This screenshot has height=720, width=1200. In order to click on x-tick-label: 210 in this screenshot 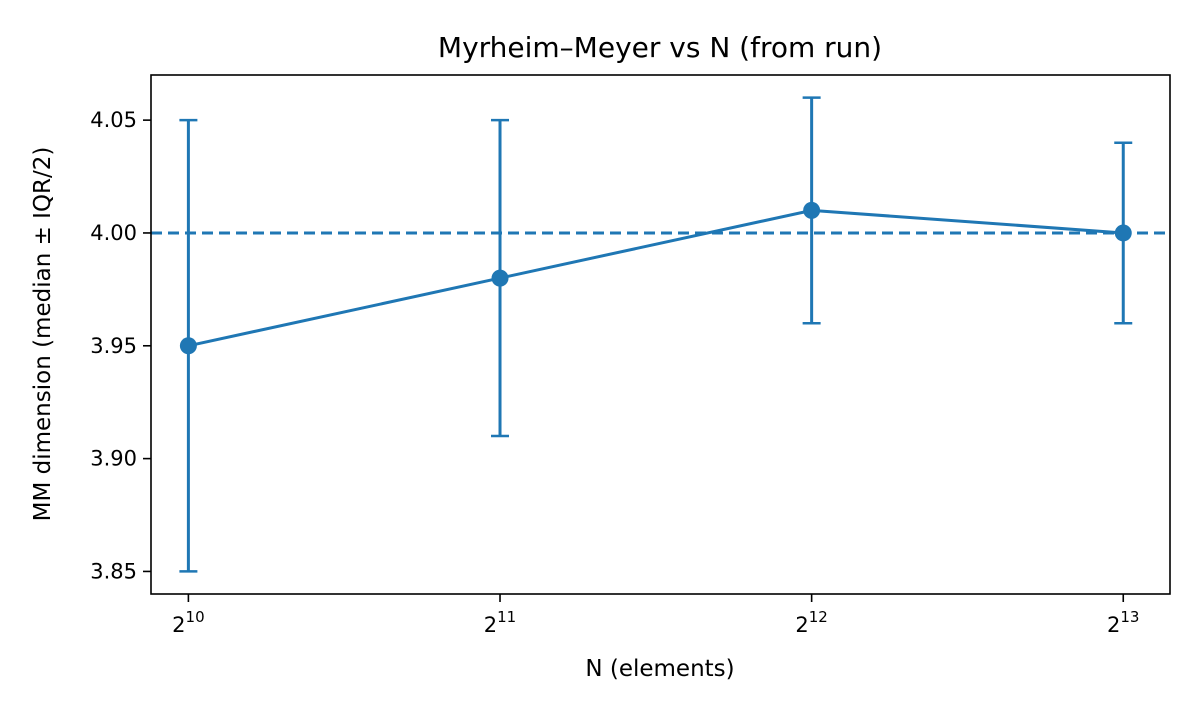, I will do `click(188, 622)`.